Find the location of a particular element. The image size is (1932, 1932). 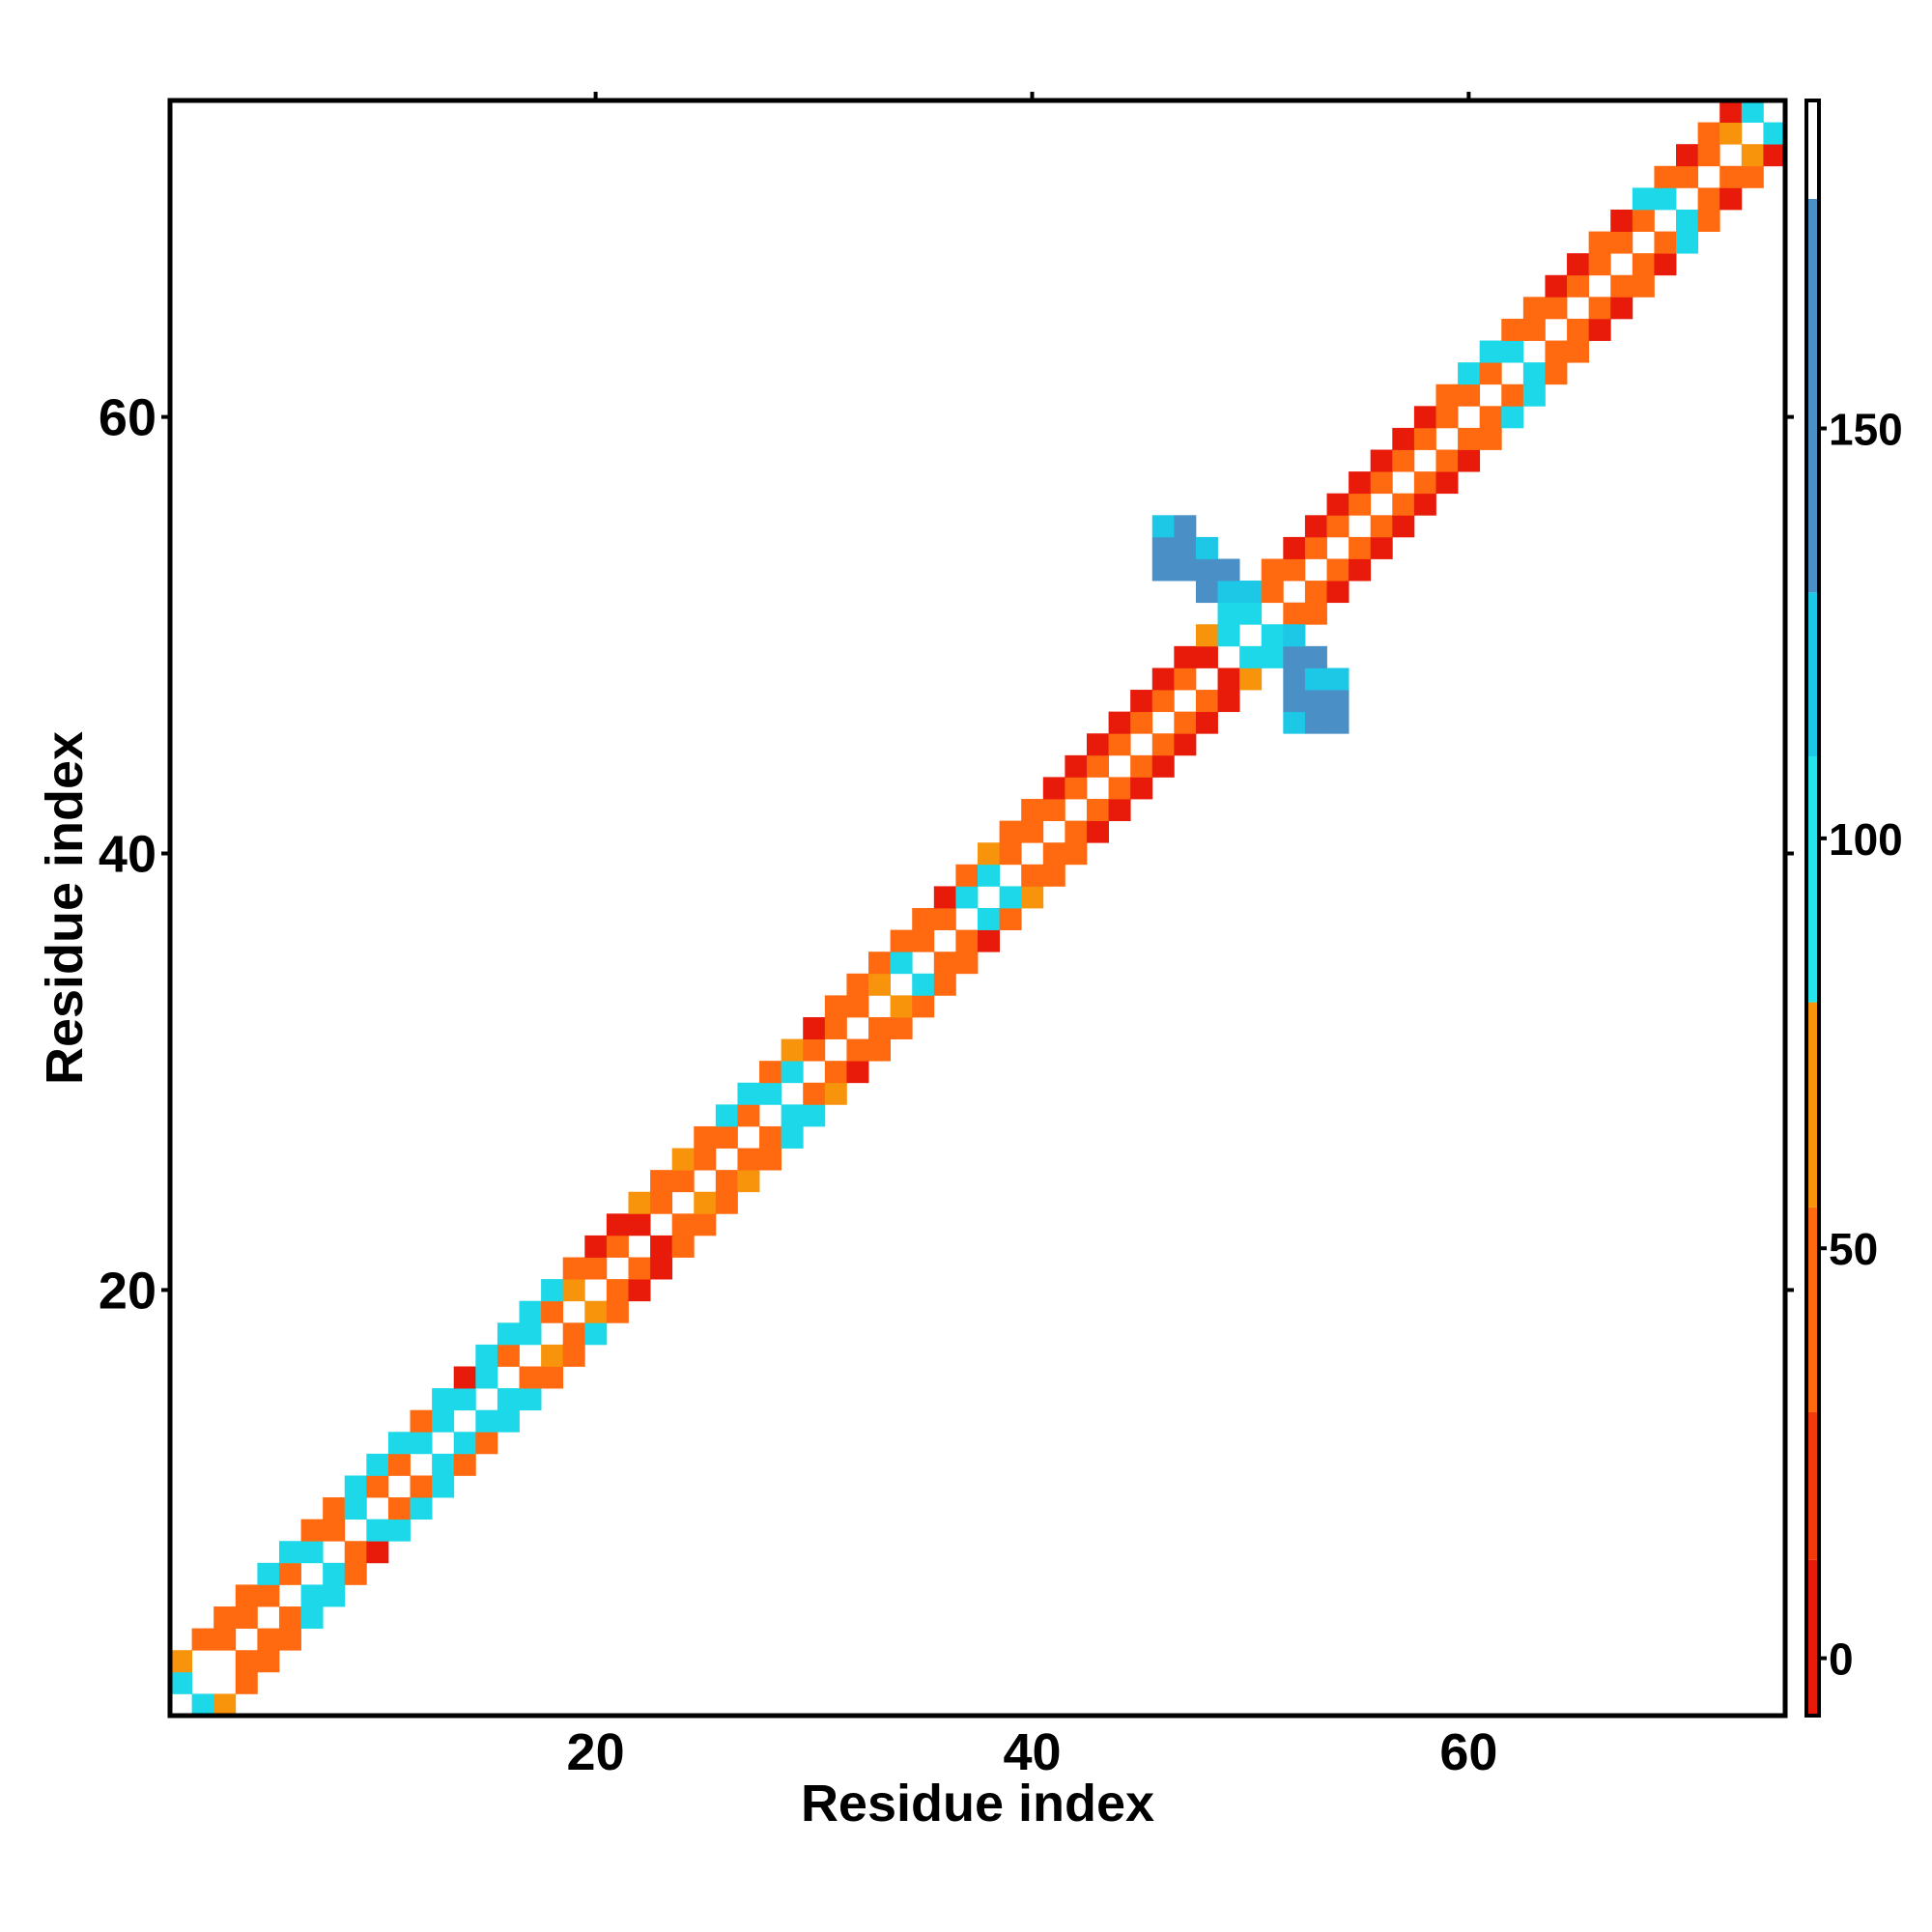

x-tick-label: 40 is located at coordinates (1032, 1752).